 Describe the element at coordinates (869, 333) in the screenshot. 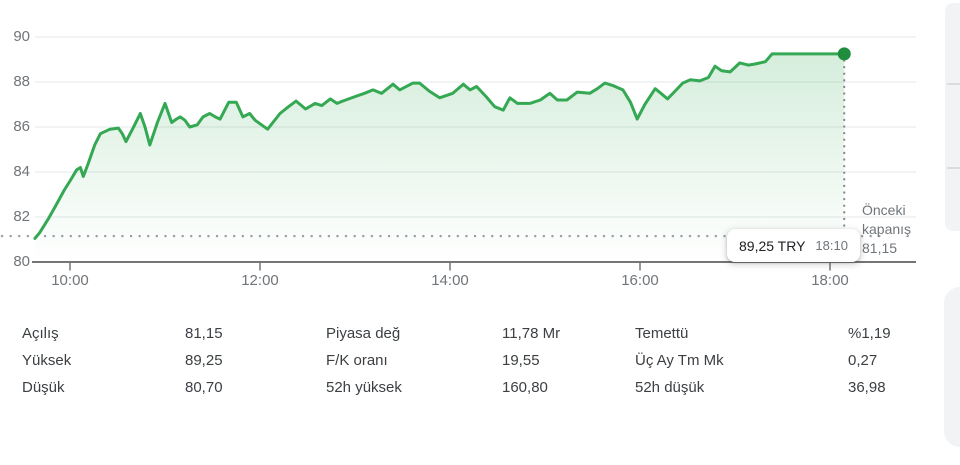

I see `stat-value: %1,19` at that location.